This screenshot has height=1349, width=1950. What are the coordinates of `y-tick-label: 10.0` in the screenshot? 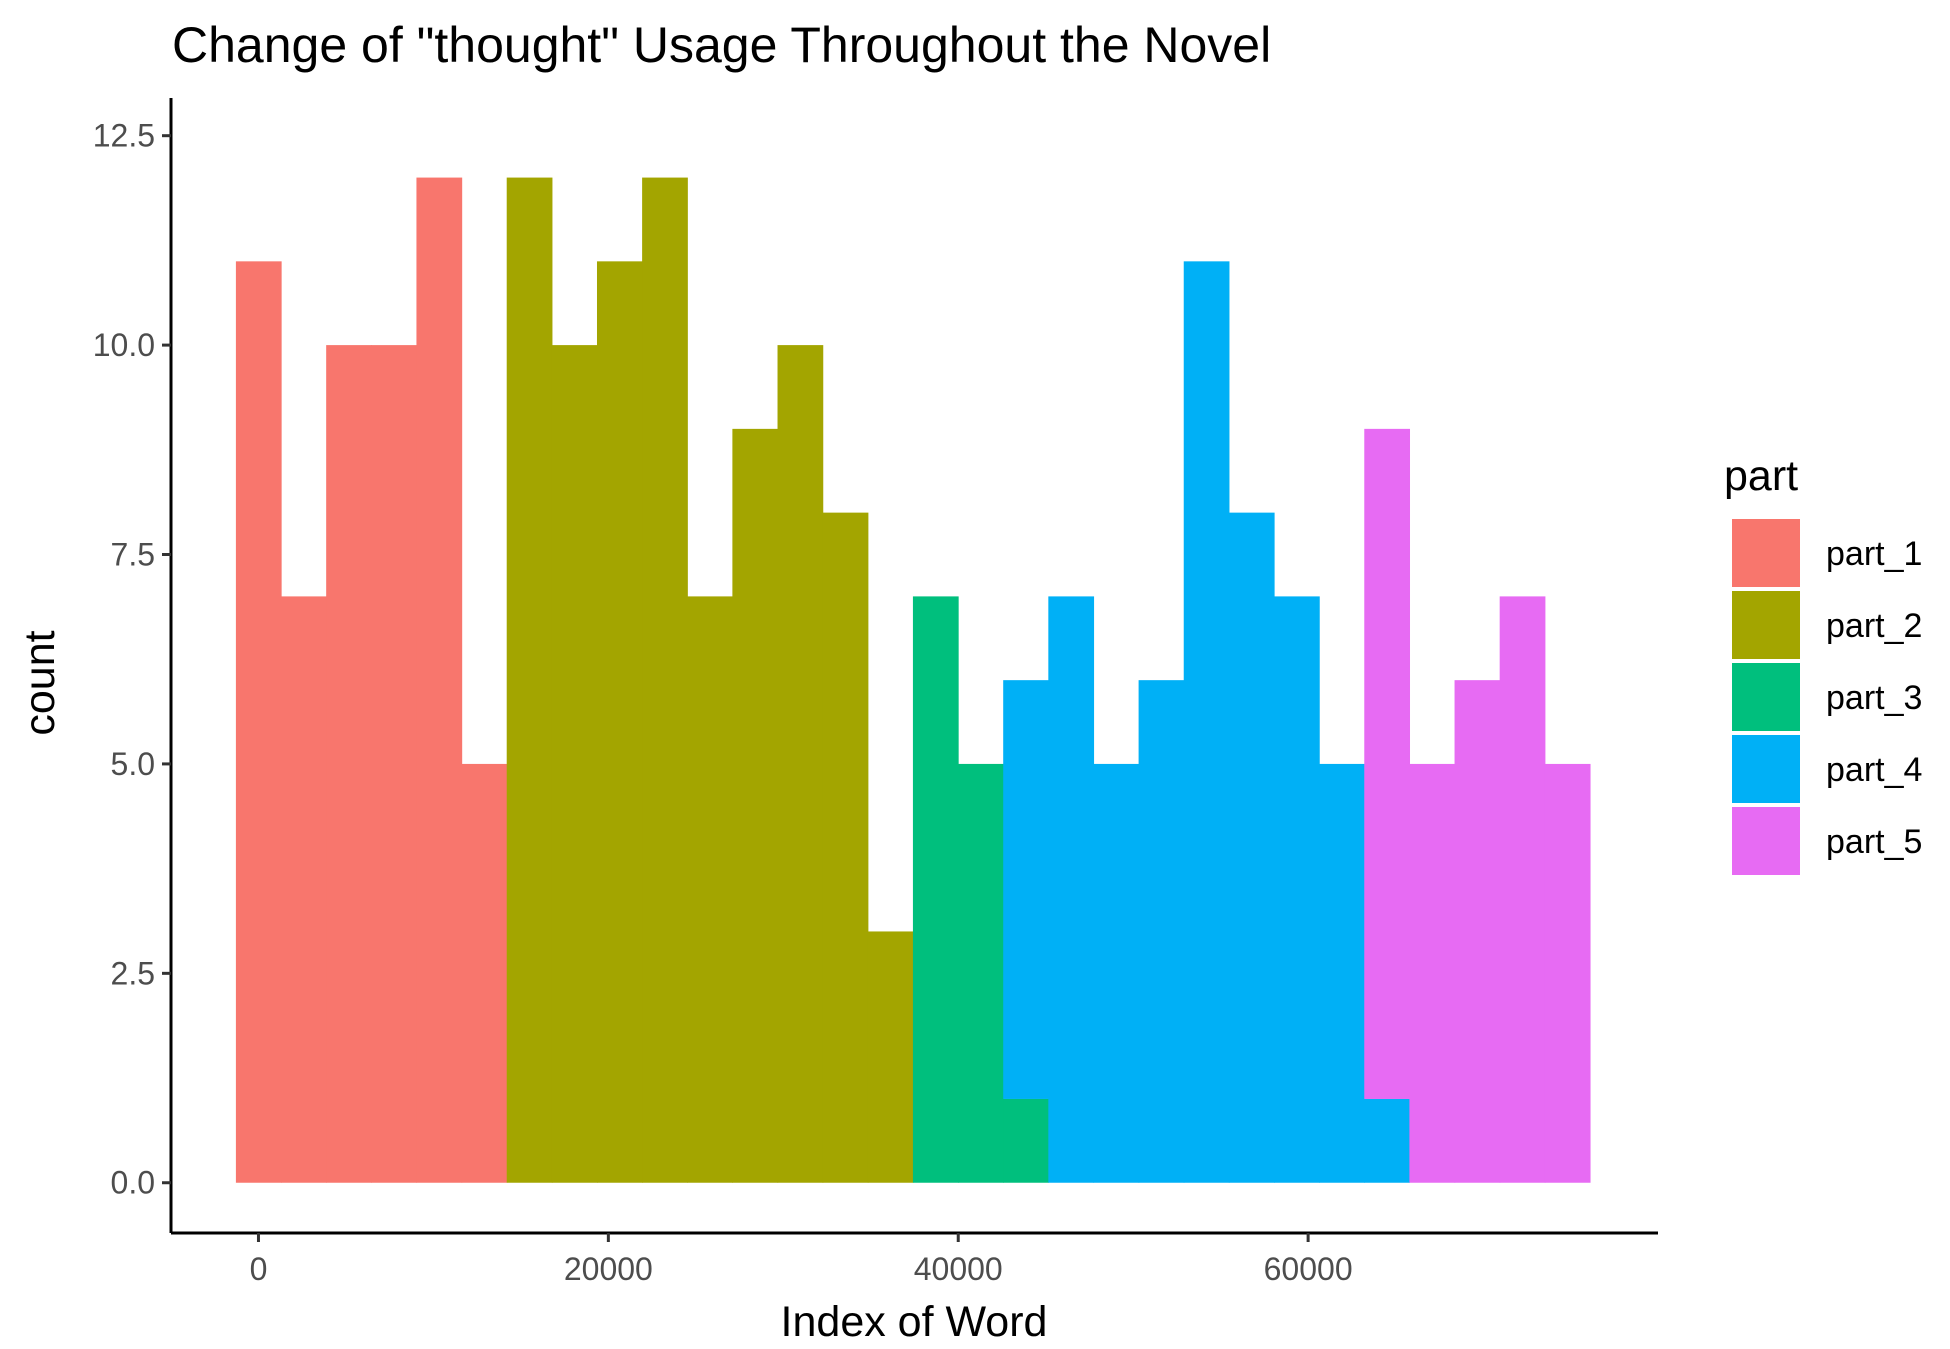 It's located at (124, 345).